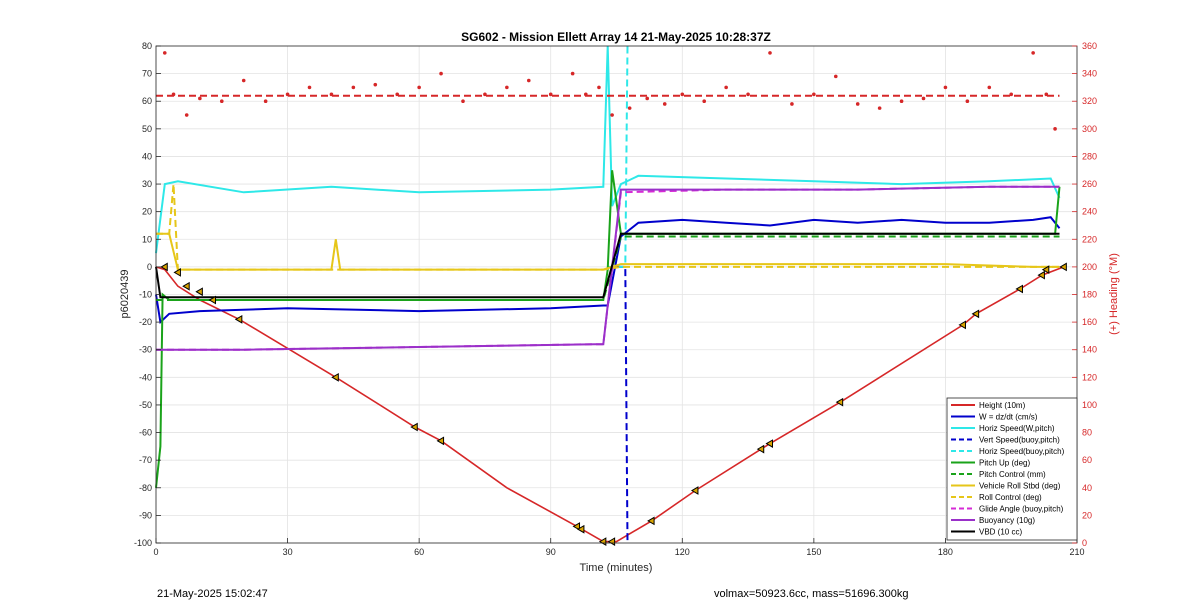 The width and height of the screenshot is (1200, 611). What do you see at coordinates (1089, 129) in the screenshot?
I see `y2-tick-label: 300` at bounding box center [1089, 129].